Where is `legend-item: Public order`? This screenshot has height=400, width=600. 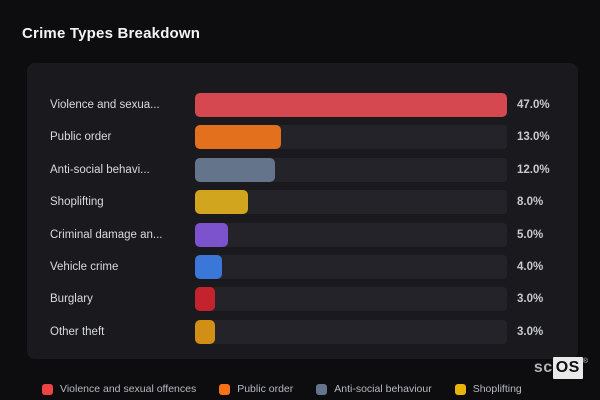
legend-item: Public order is located at coordinates (256, 389).